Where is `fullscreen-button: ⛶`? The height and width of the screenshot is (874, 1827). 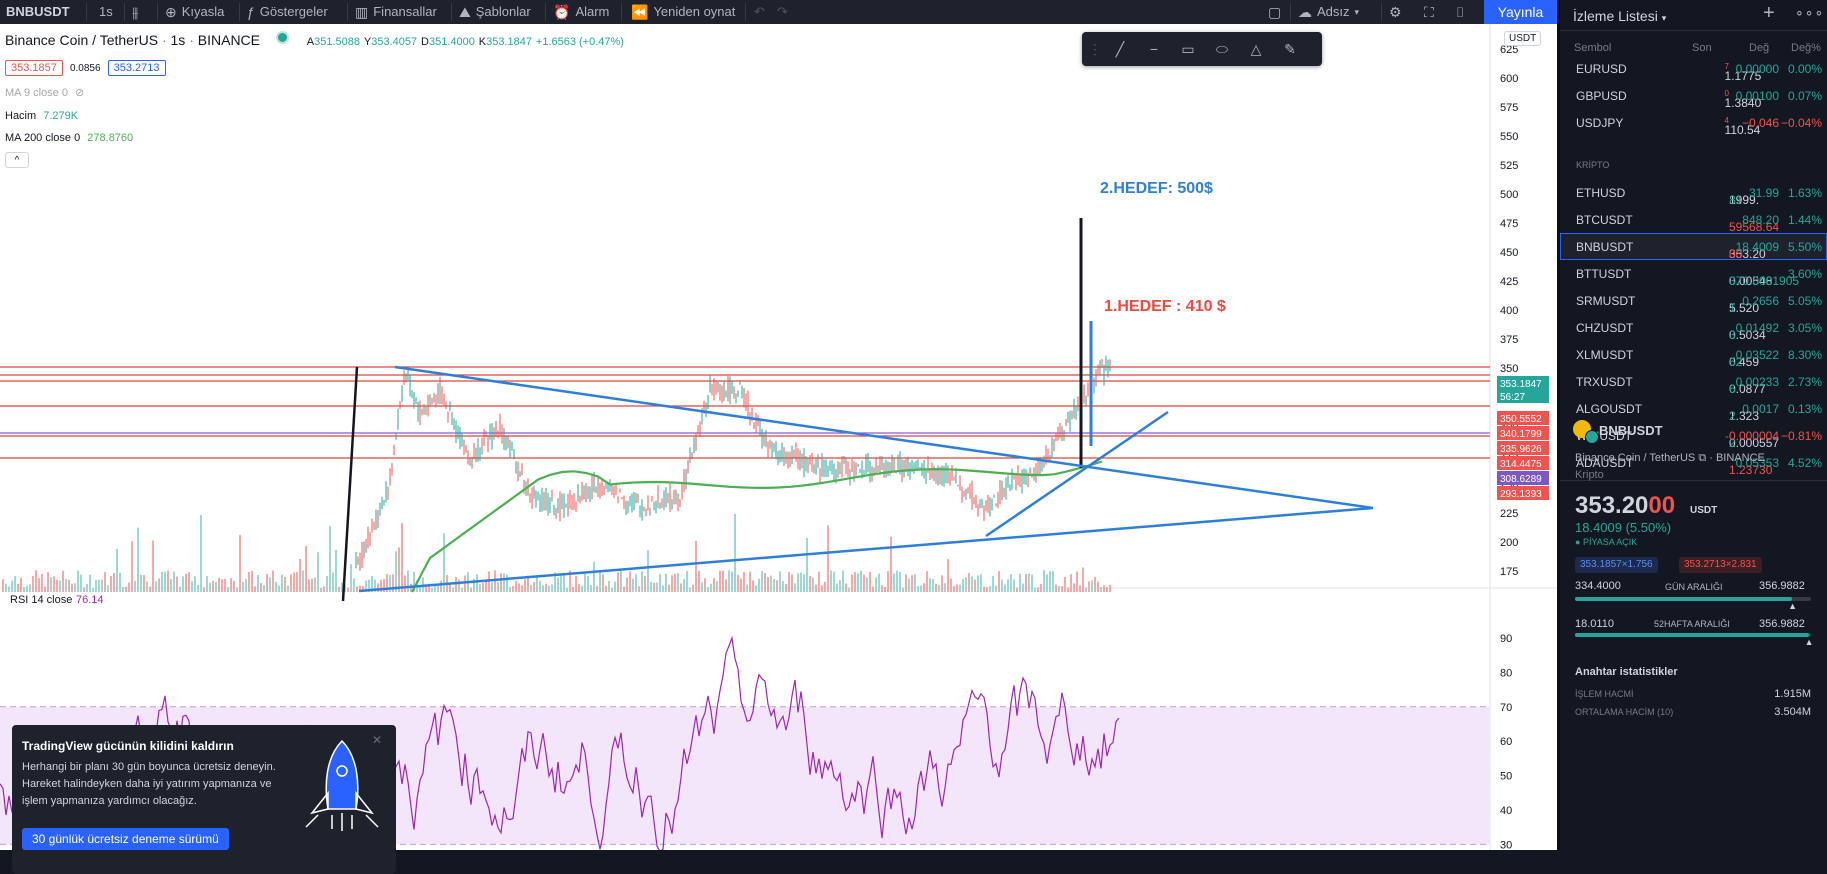
fullscreen-button: ⛶ is located at coordinates (1429, 12).